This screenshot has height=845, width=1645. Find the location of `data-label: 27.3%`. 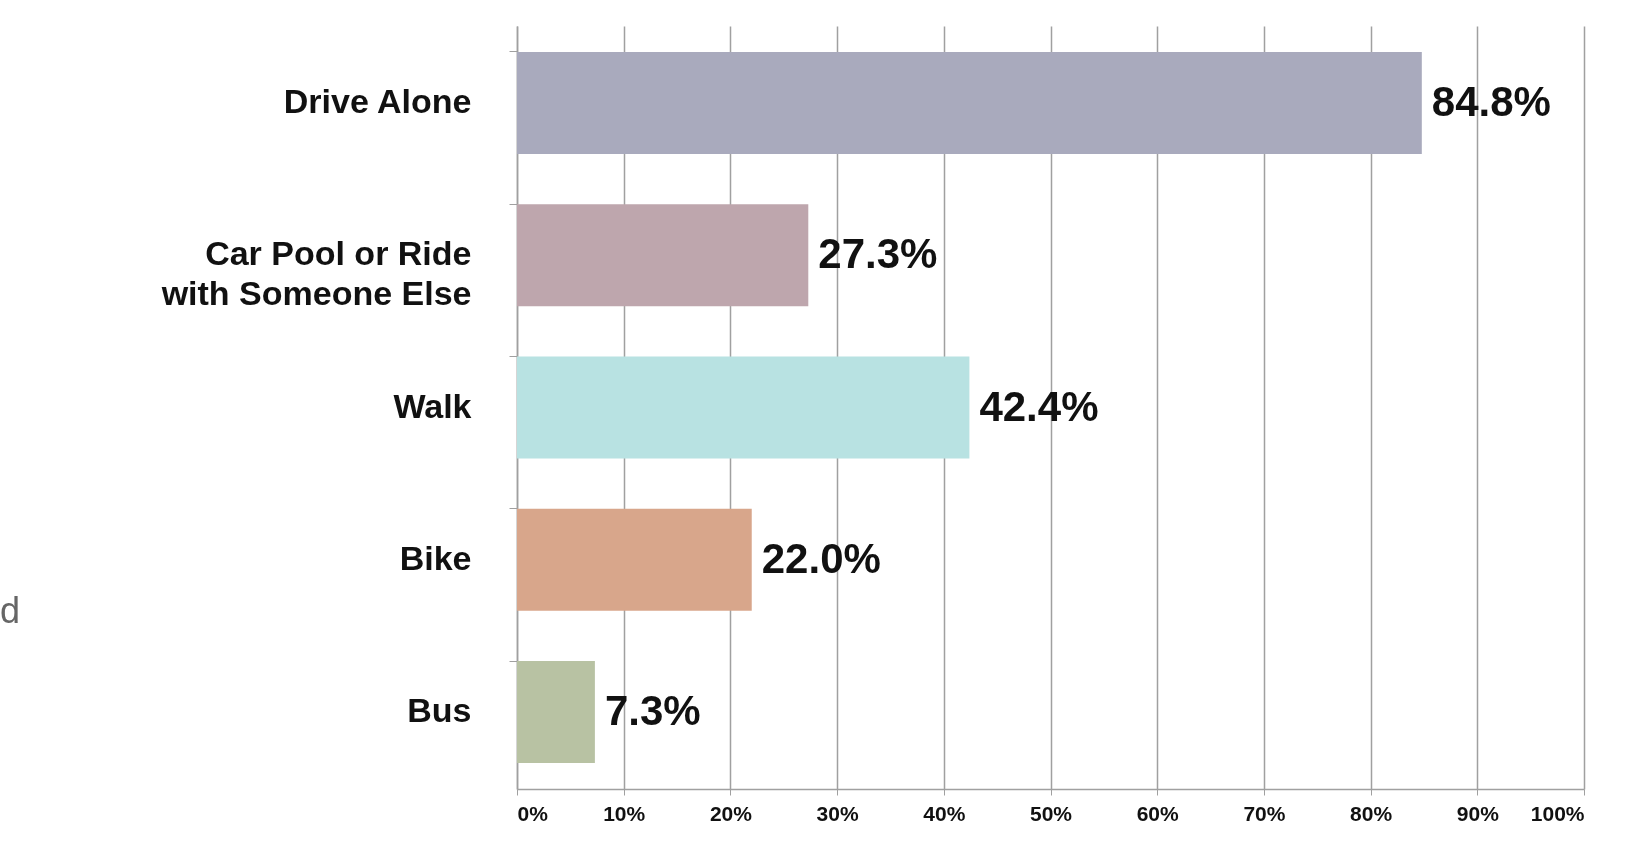

data-label: 27.3% is located at coordinates (878, 254).